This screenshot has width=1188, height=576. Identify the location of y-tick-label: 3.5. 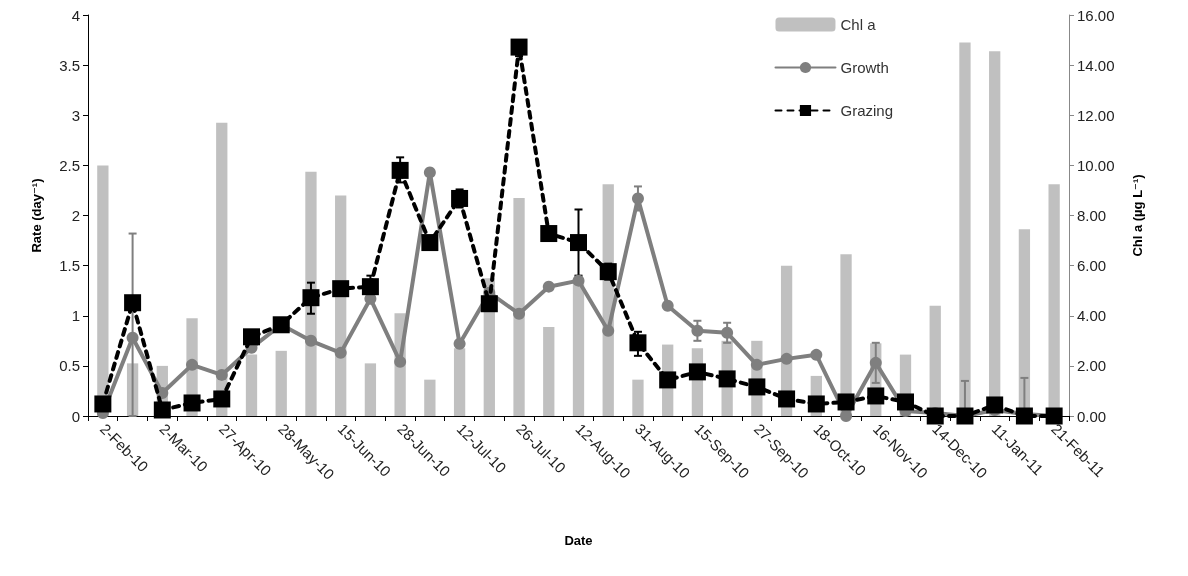
(69, 65).